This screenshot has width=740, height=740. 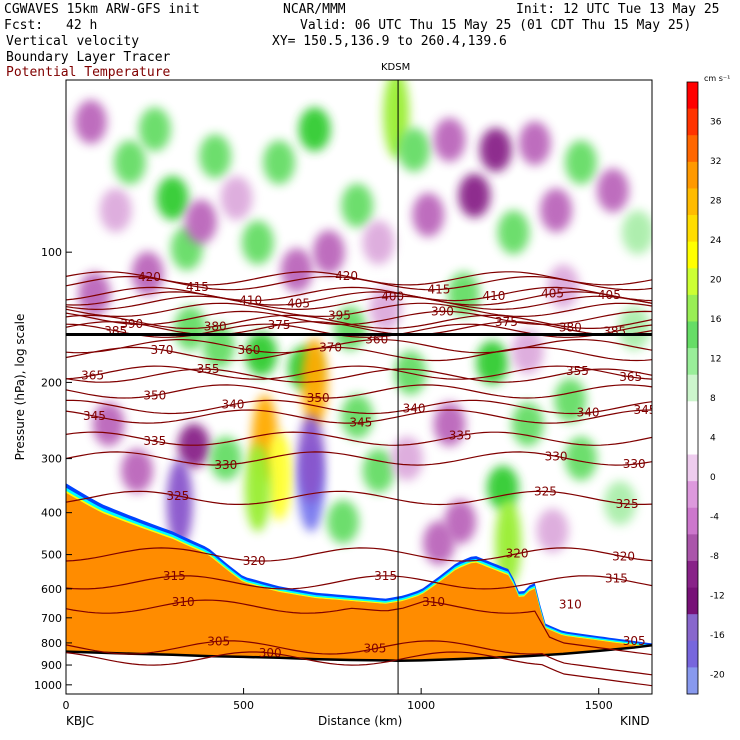 What do you see at coordinates (73, 41) in the screenshot?
I see `field-vertical-velocity: Vertical velocity` at bounding box center [73, 41].